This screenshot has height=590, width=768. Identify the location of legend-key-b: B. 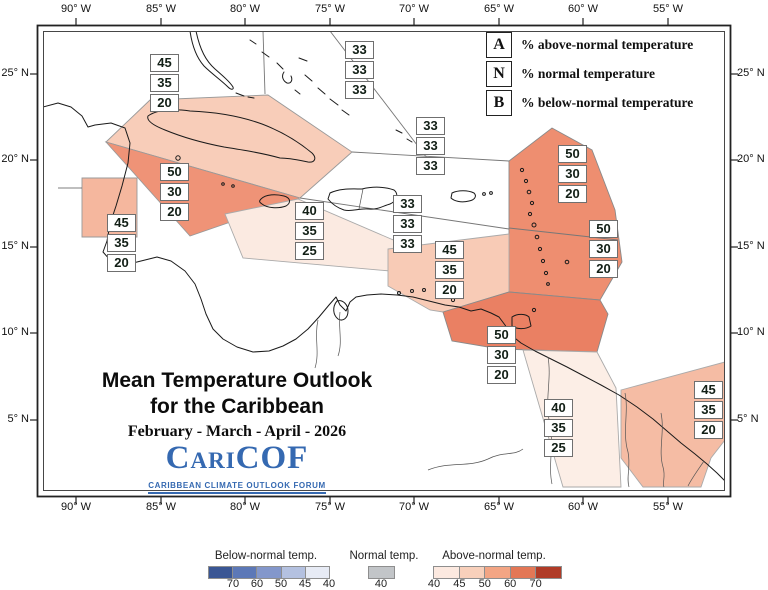
(499, 103).